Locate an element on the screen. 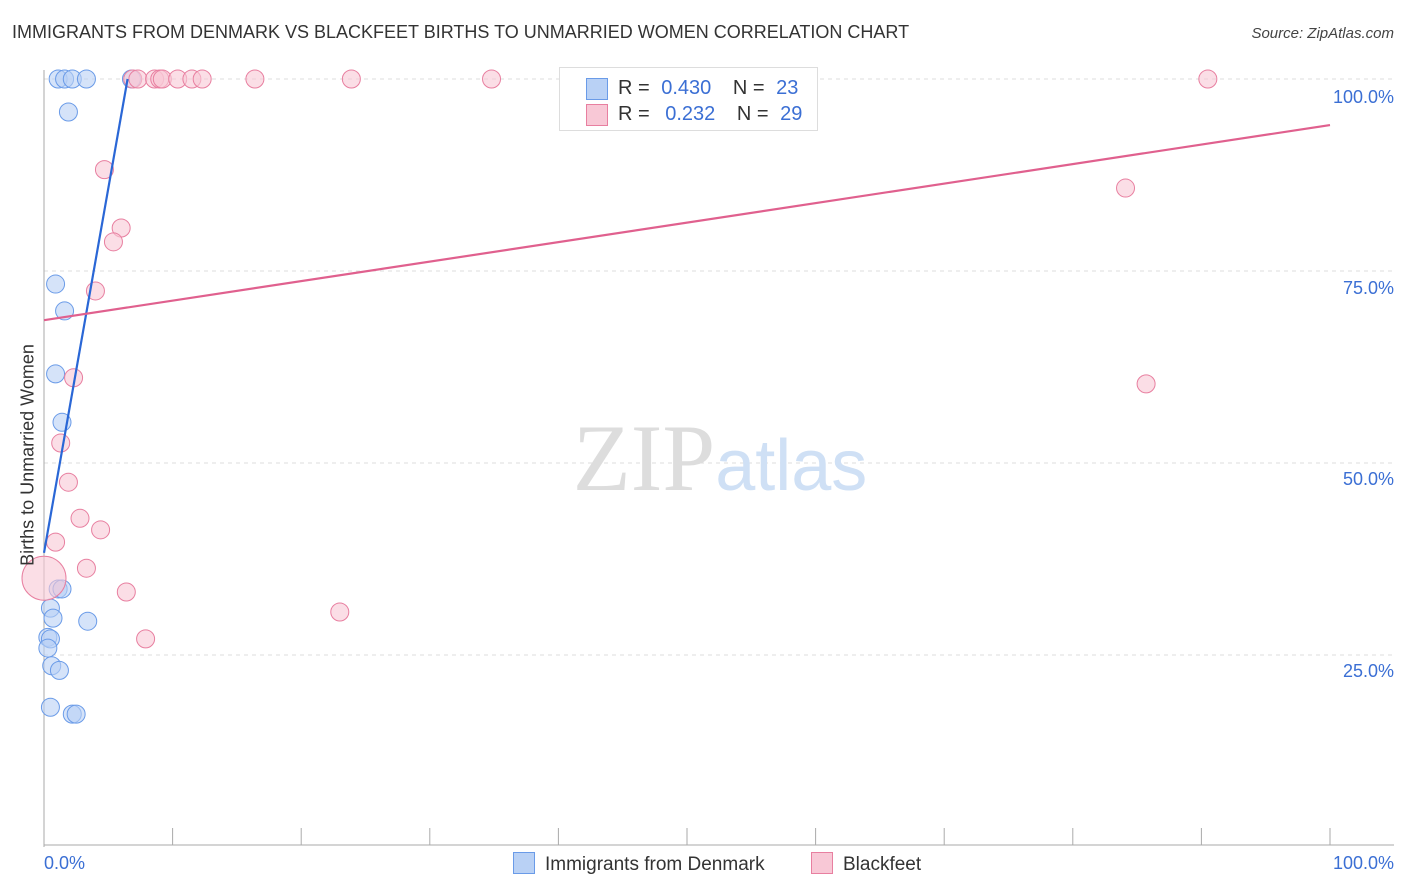 The image size is (1406, 892). legend-swatch-blackfeet is located at coordinates (597, 115).